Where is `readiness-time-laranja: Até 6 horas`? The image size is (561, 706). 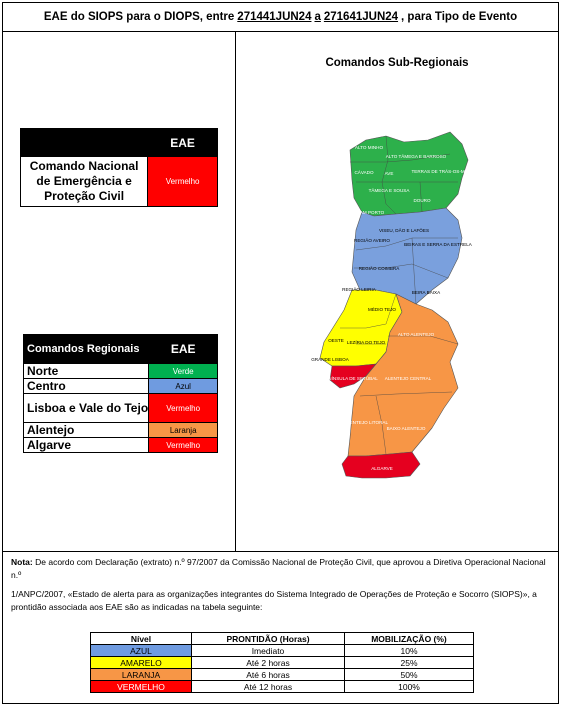 readiness-time-laranja: Até 6 horas is located at coordinates (268, 675).